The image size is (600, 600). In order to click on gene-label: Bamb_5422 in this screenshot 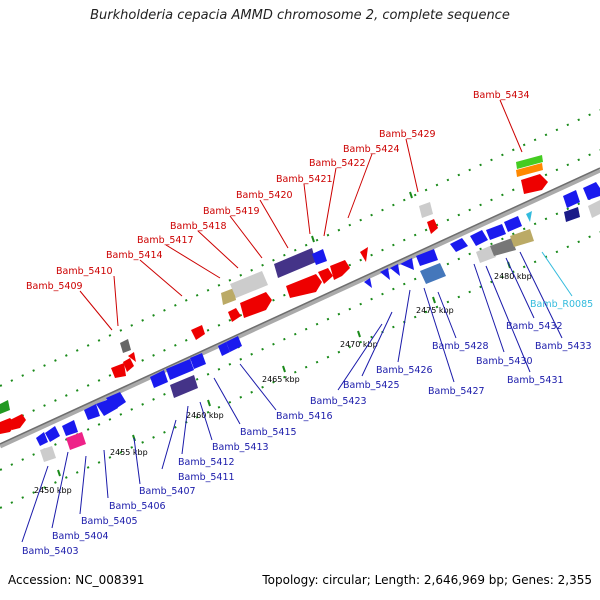, I will do `click(337, 163)`.